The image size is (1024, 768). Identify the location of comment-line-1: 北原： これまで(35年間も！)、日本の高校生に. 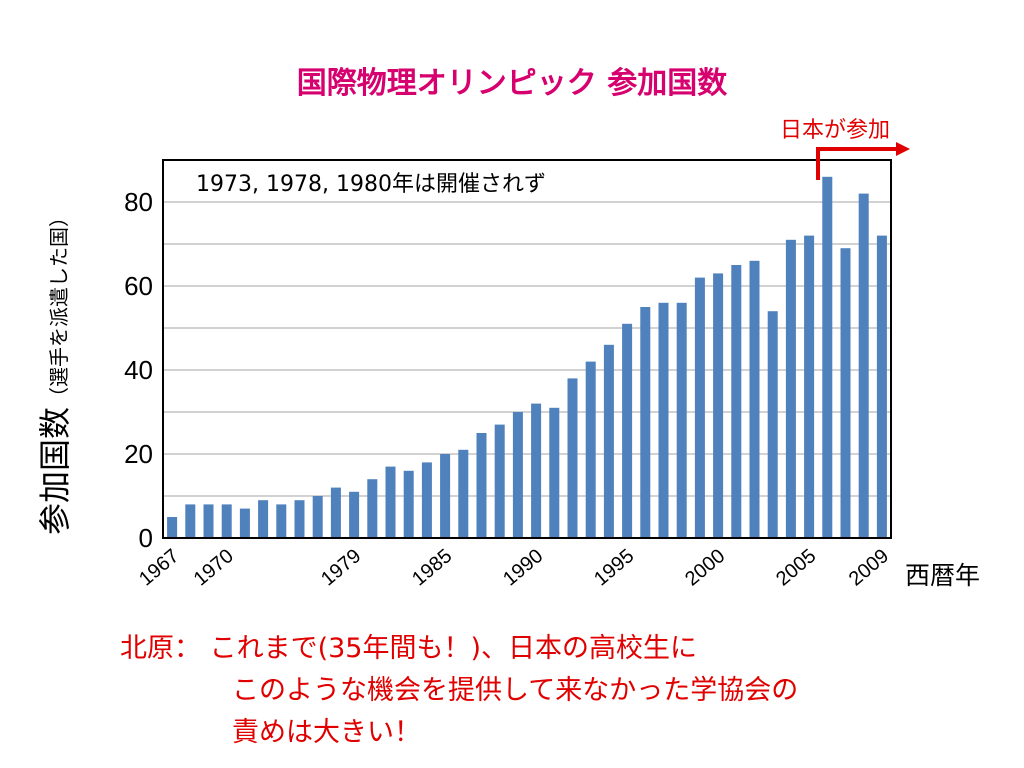
(409, 648).